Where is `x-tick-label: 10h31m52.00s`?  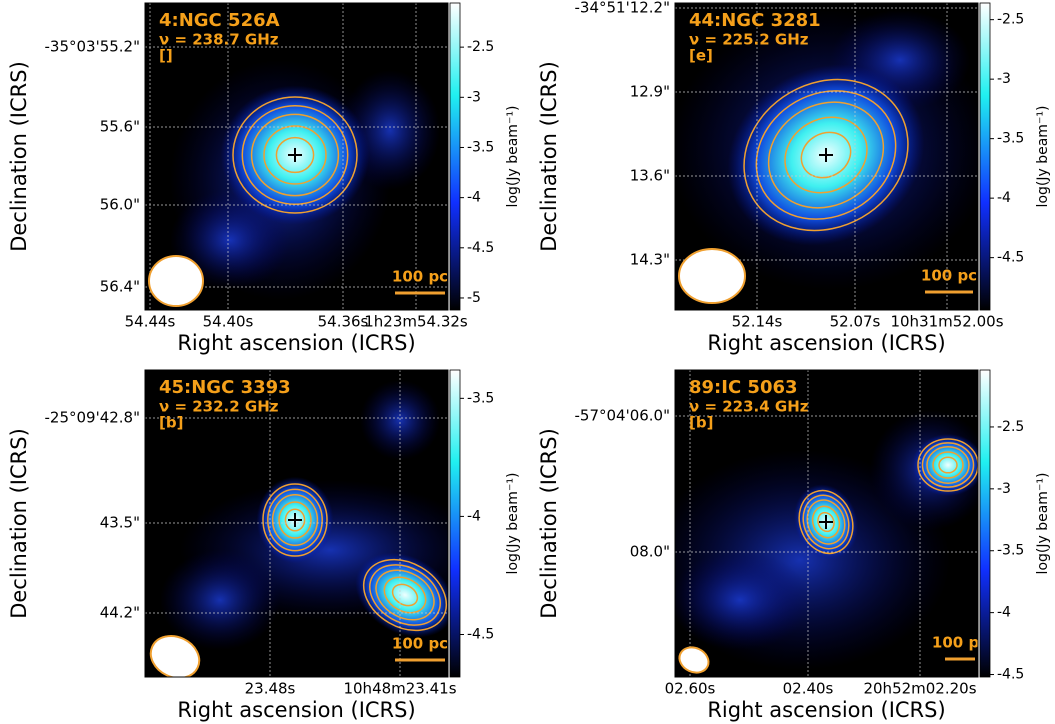 x-tick-label: 10h31m52.00s is located at coordinates (946, 322).